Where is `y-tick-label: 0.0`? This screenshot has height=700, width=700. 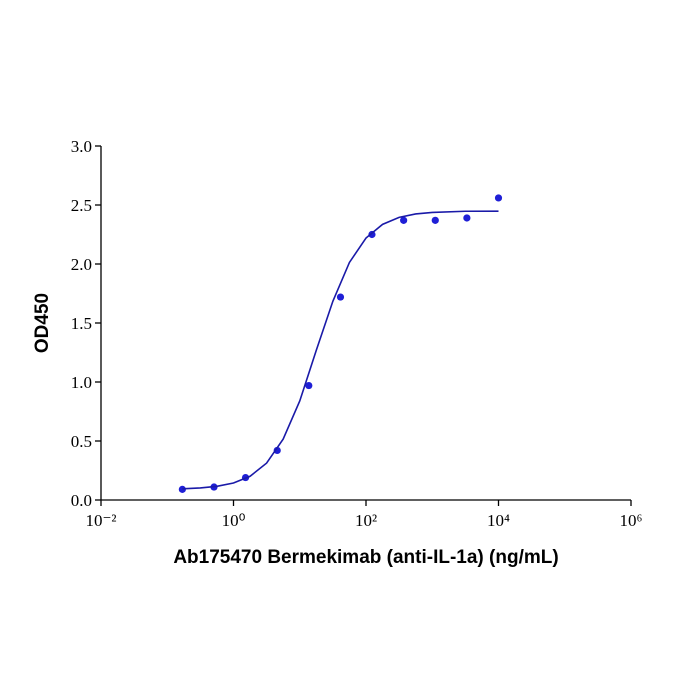 y-tick-label: 0.0 is located at coordinates (81, 500).